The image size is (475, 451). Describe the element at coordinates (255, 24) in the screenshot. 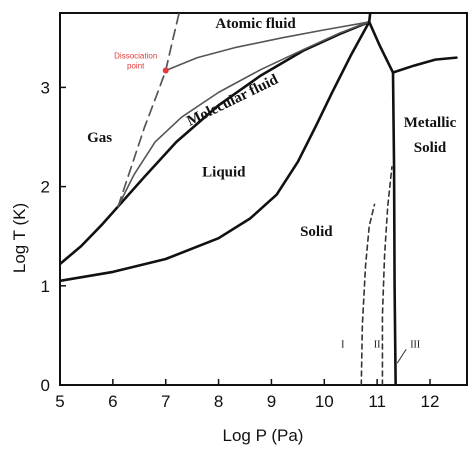

I see `annotation-atomic-fluid: Atomic fluid` at that location.